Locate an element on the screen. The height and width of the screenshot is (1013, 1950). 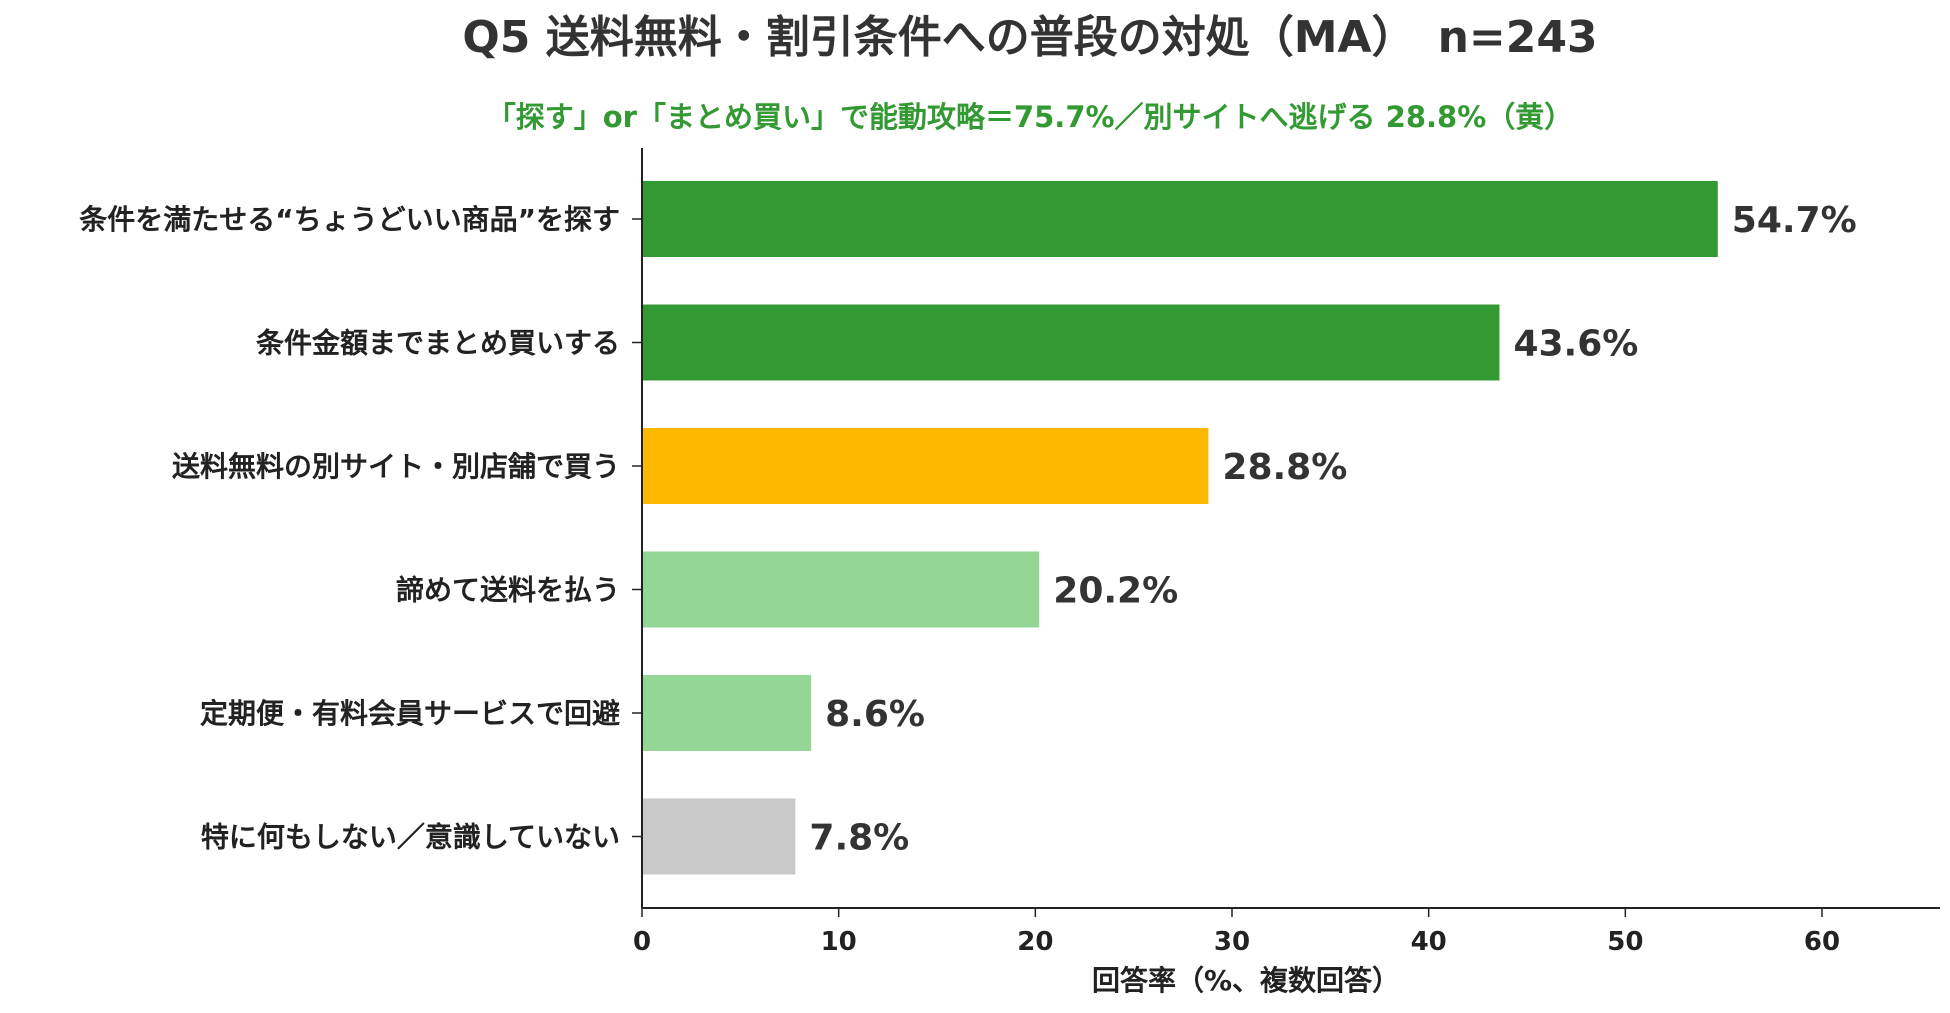
category-label-1: 条件を満たせる“ちょうどいい商品”を探す is located at coordinates (349, 219).